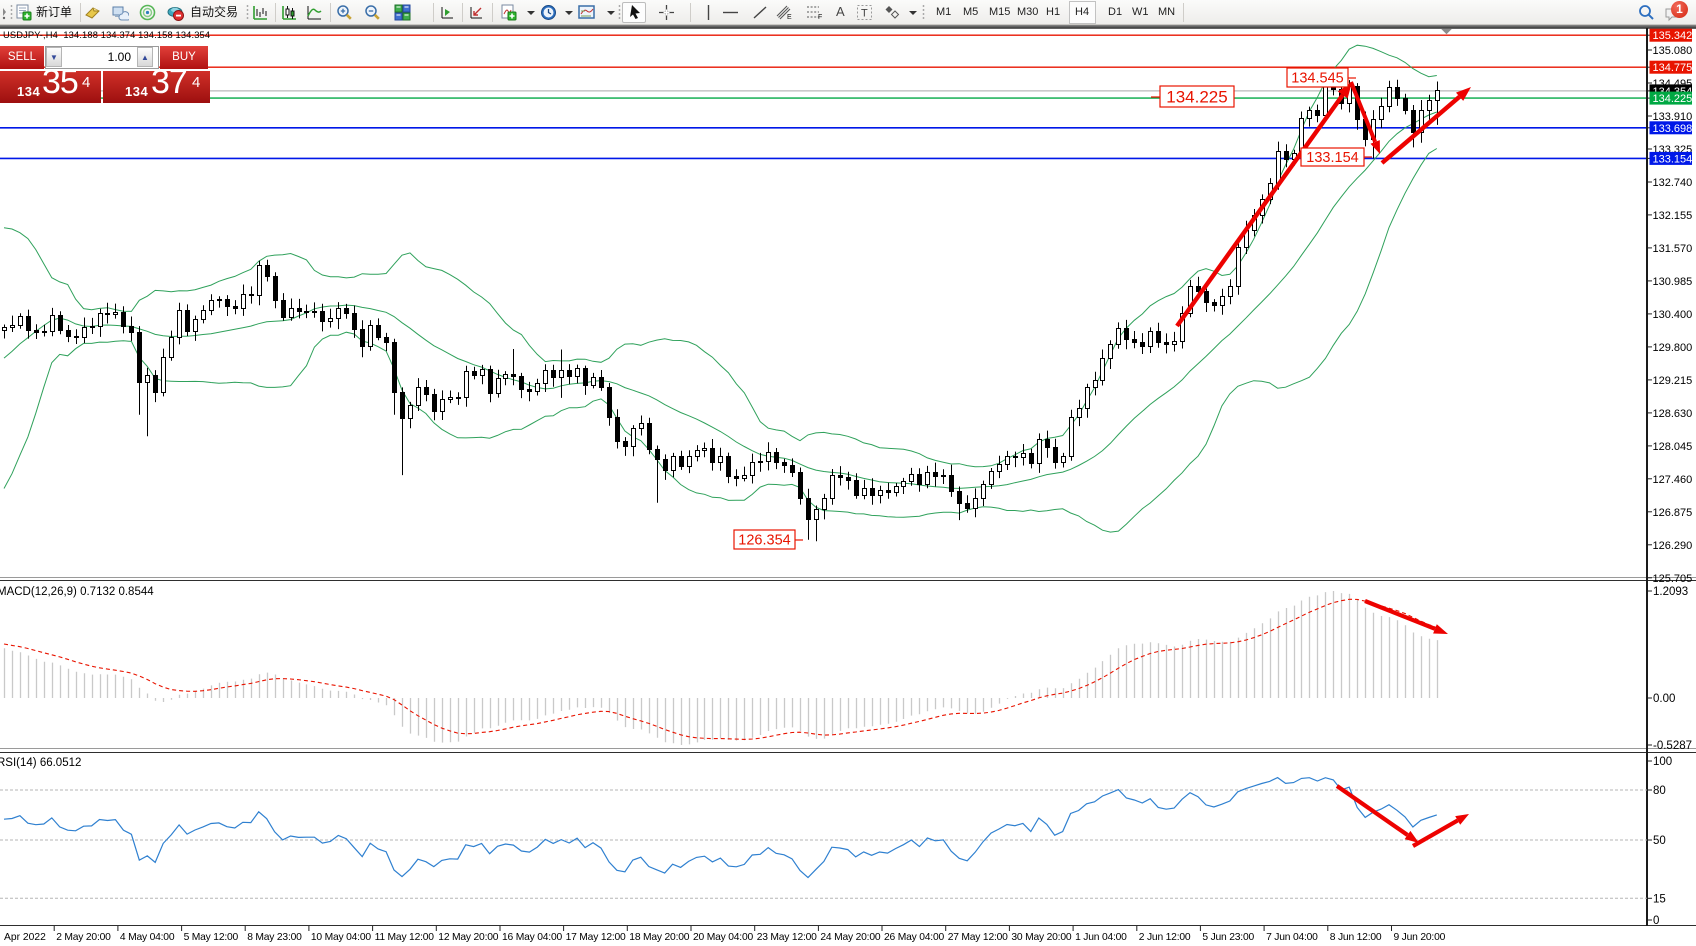 The width and height of the screenshot is (1696, 946). Describe the element at coordinates (1662, 762) in the screenshot. I see `svg-text: 100` at that location.